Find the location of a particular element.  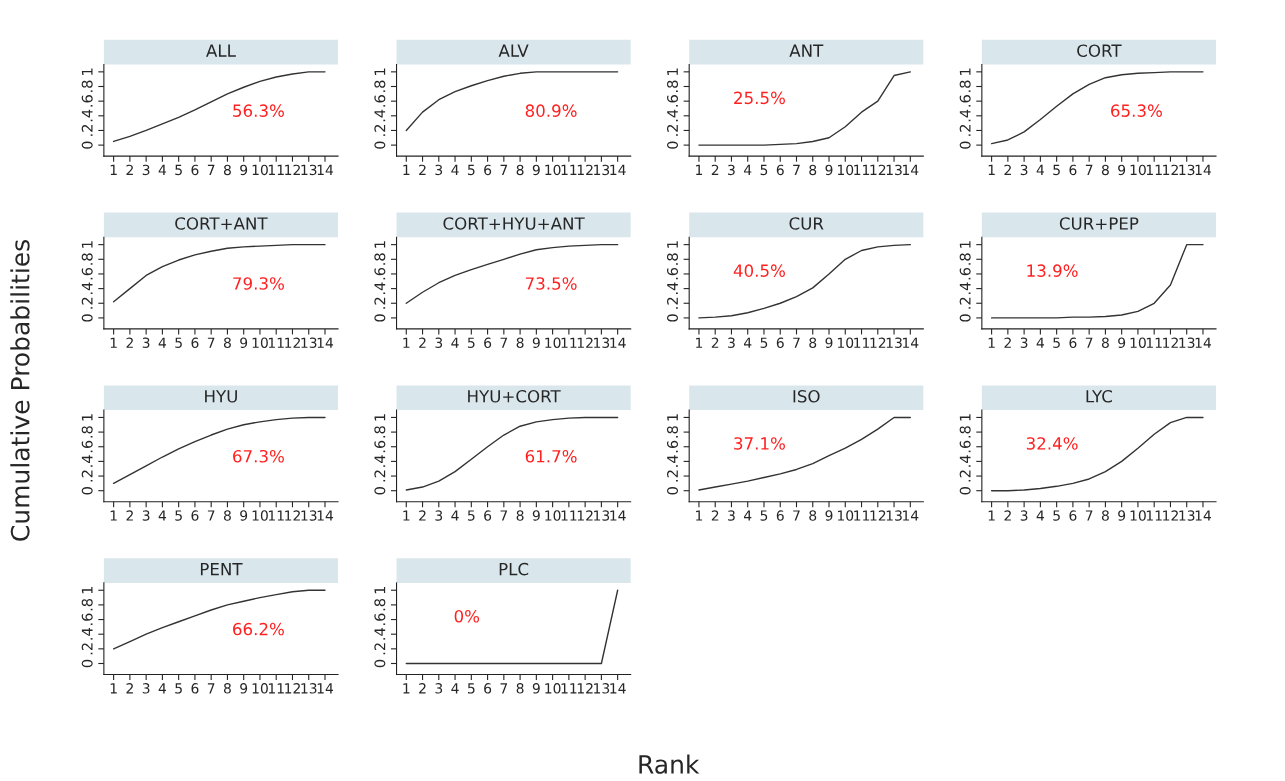

annotation: 13.9% is located at coordinates (1052, 270).